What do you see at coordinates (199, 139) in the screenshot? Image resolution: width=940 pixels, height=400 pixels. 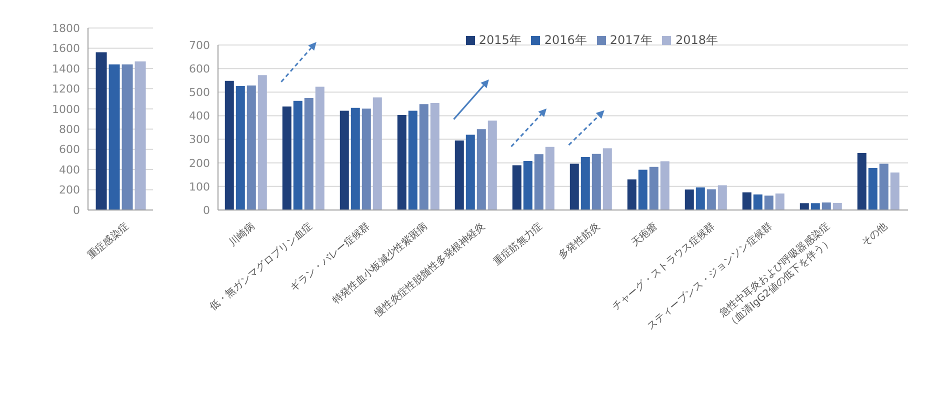 I see `y-tick-label: 300` at bounding box center [199, 139].